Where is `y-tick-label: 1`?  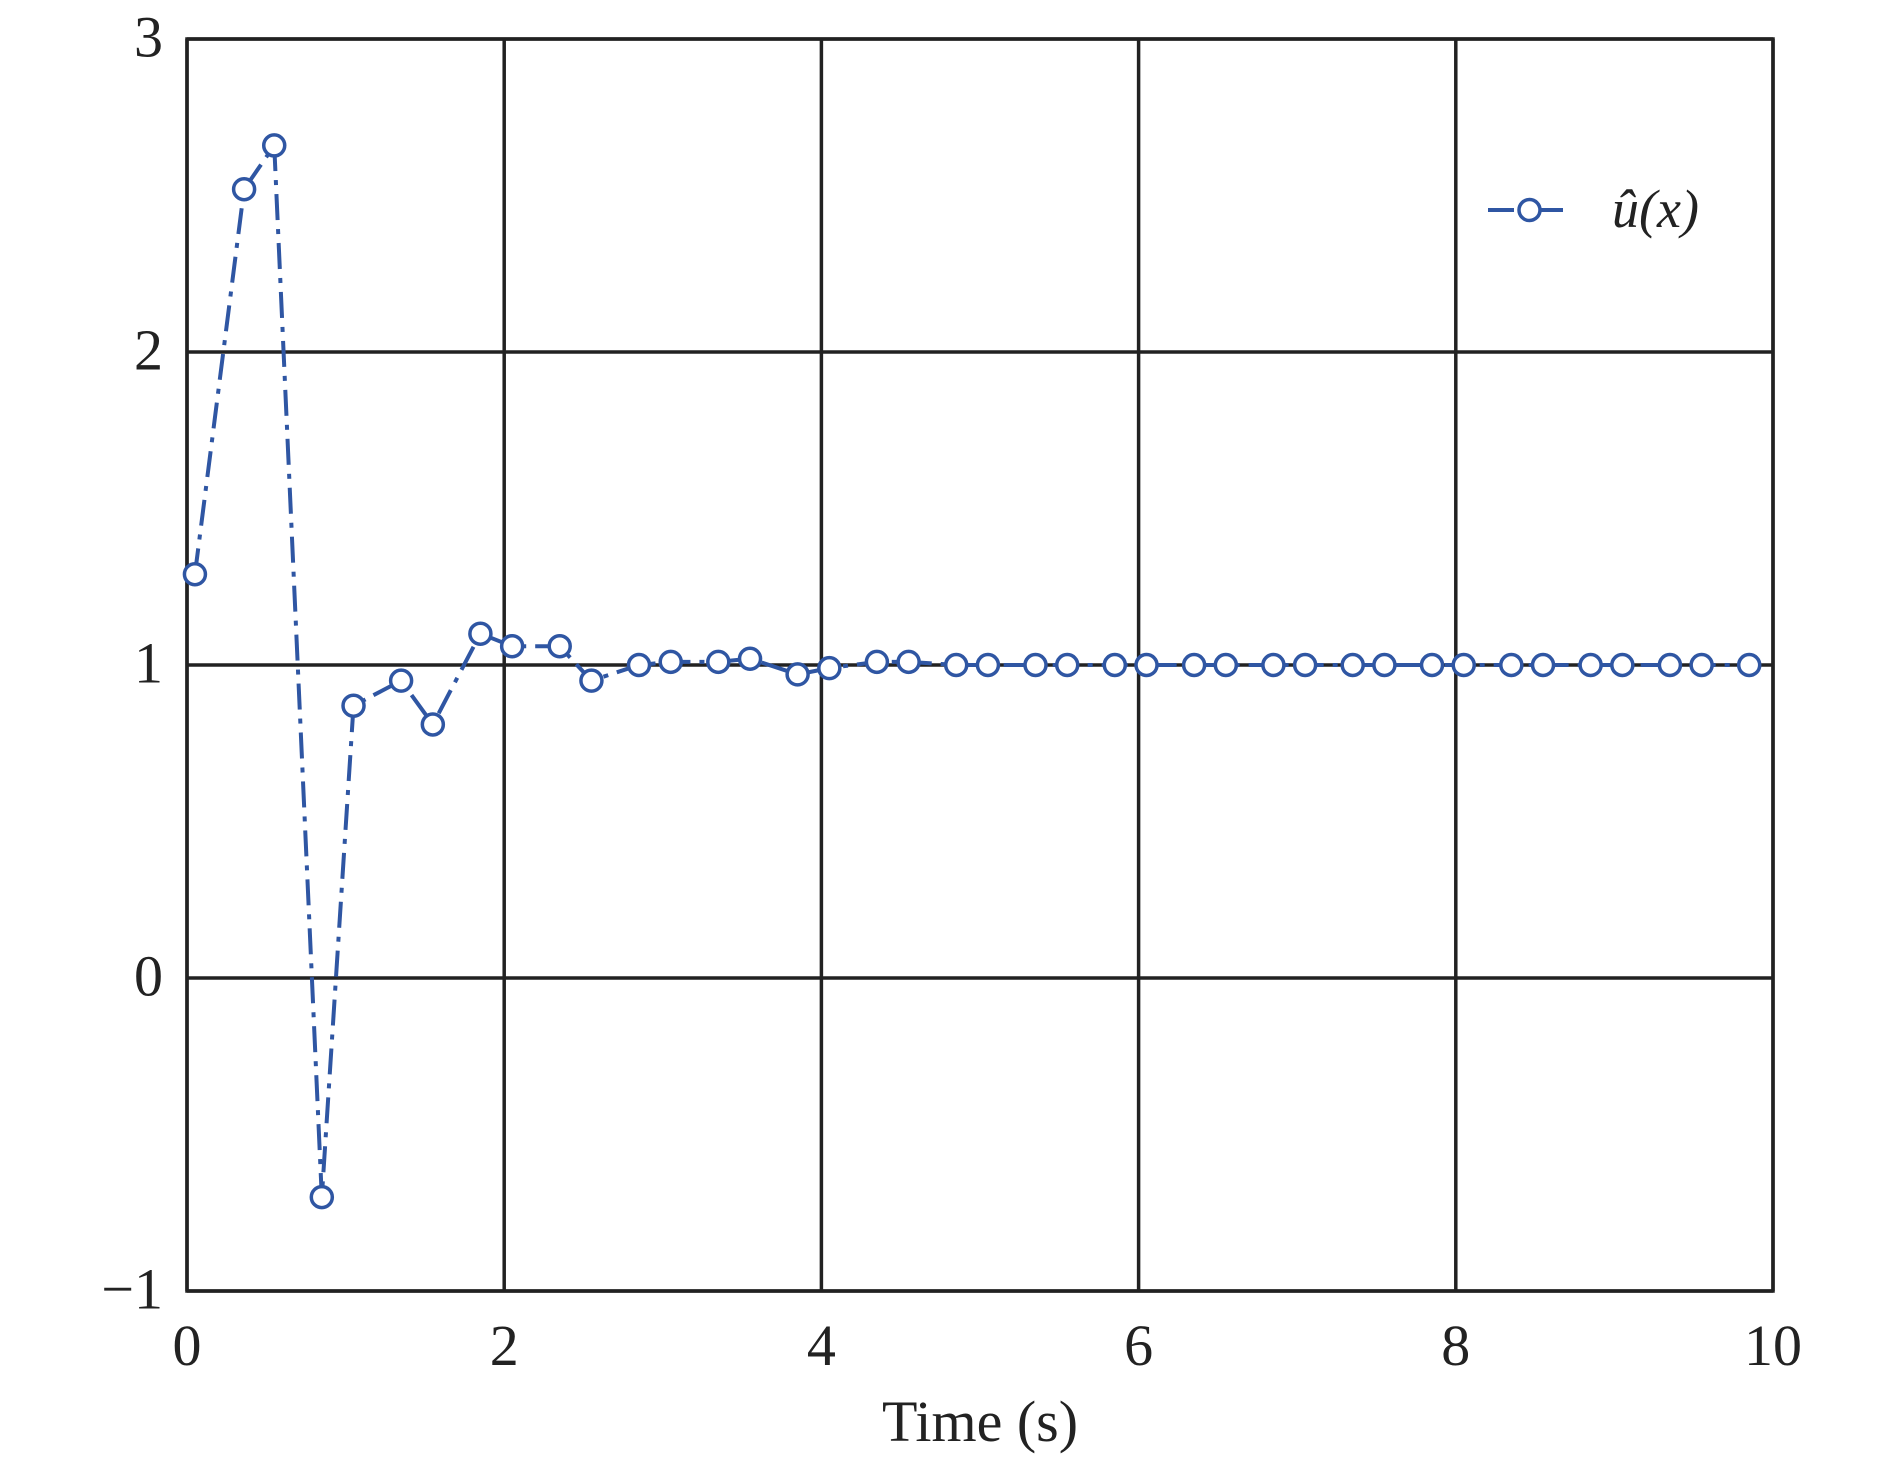
y-tick-label: 1 is located at coordinates (148, 662).